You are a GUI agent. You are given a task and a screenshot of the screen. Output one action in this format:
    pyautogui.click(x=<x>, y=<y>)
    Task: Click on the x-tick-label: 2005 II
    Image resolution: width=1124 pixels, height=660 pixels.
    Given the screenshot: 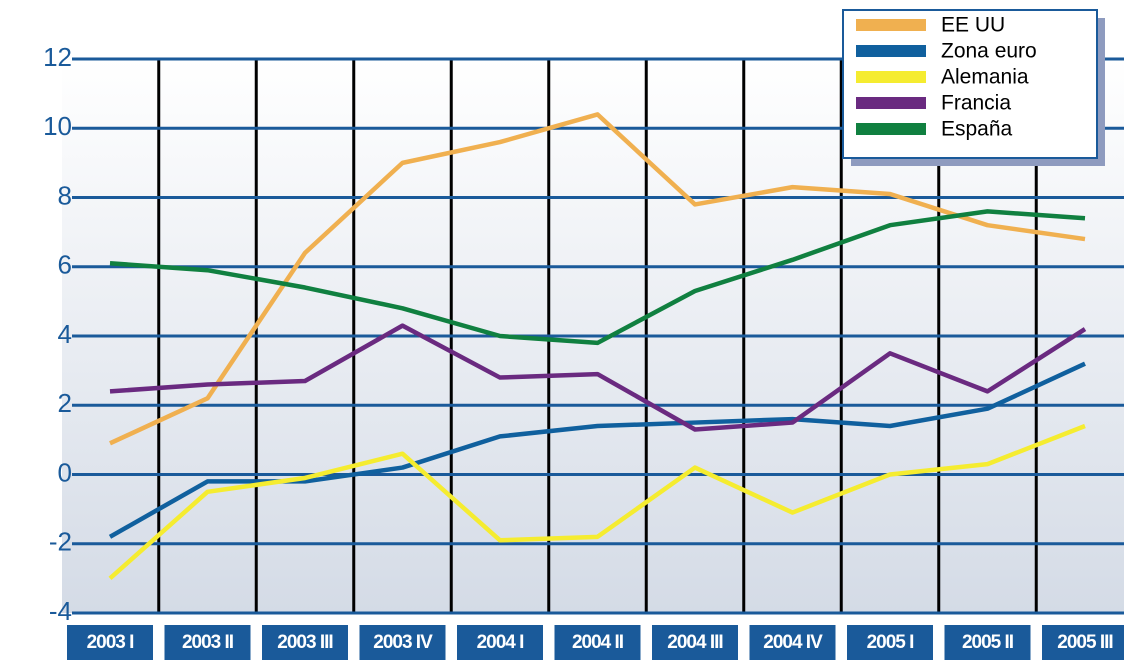 What is the action you would take?
    pyautogui.click(x=988, y=642)
    